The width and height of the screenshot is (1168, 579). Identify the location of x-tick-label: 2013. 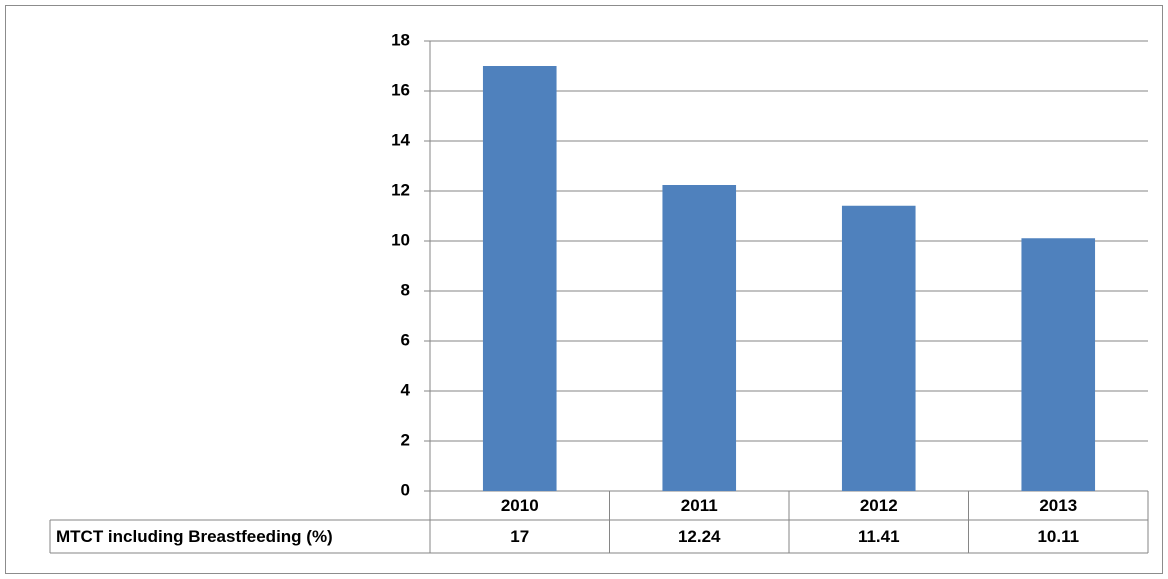
(1058, 505).